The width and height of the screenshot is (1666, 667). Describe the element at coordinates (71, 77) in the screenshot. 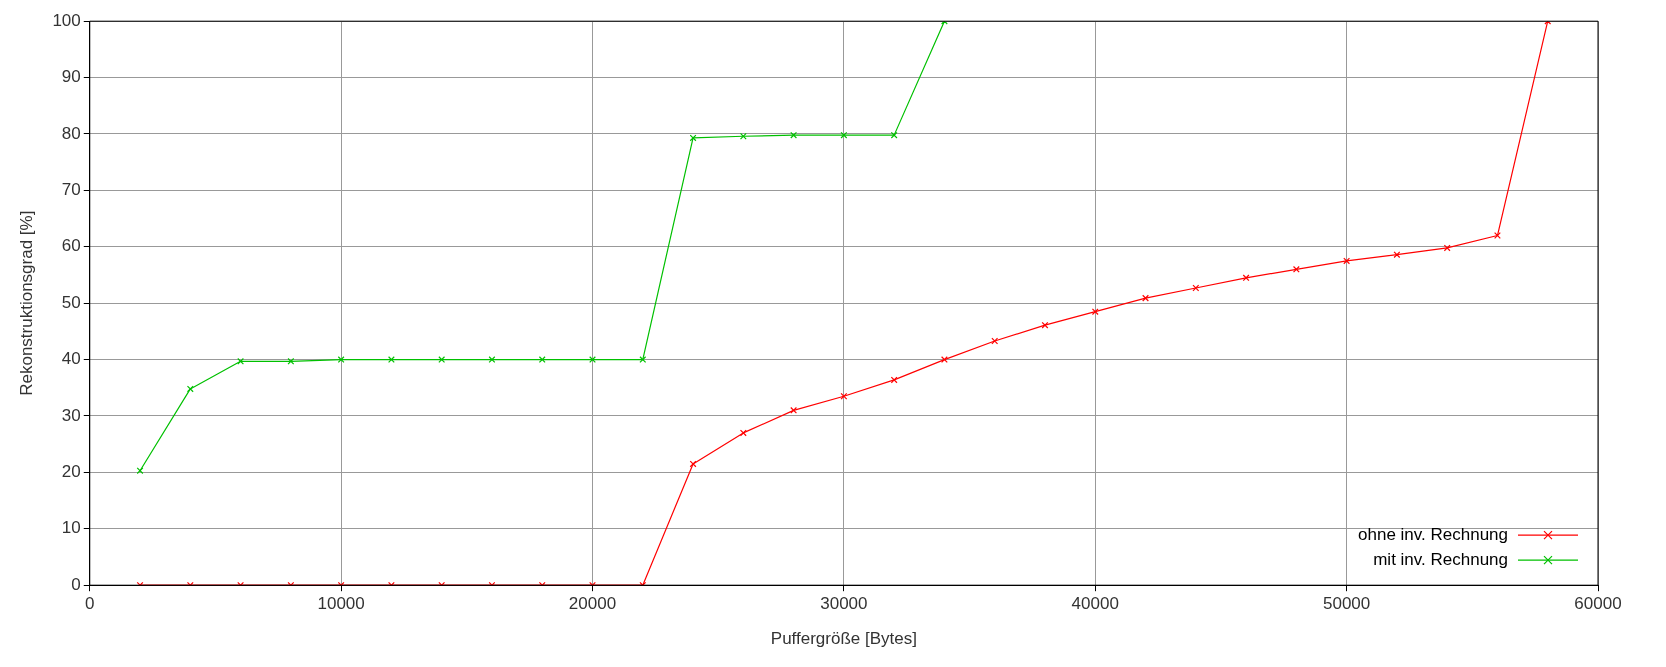

I see `y-tick-label: 90` at that location.